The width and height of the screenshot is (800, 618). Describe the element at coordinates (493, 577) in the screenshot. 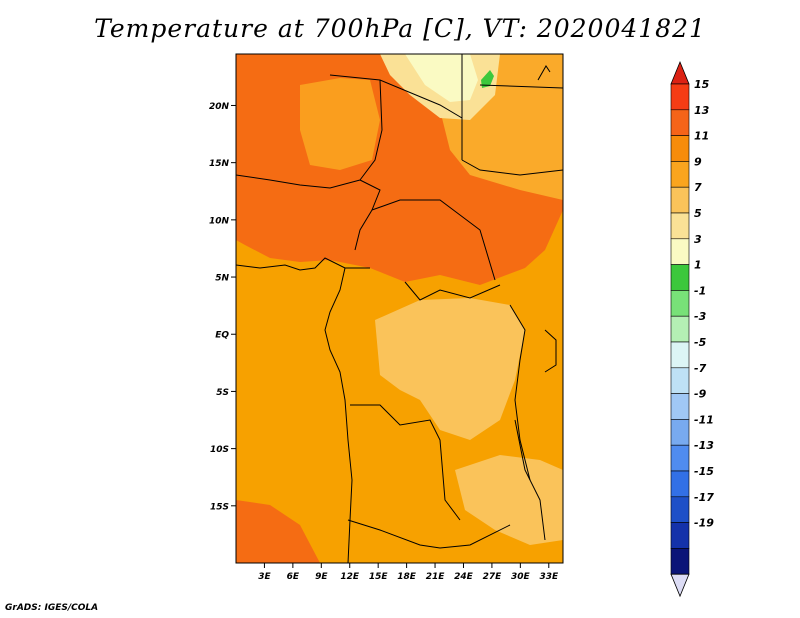

I see `lon-label: 27E` at that location.